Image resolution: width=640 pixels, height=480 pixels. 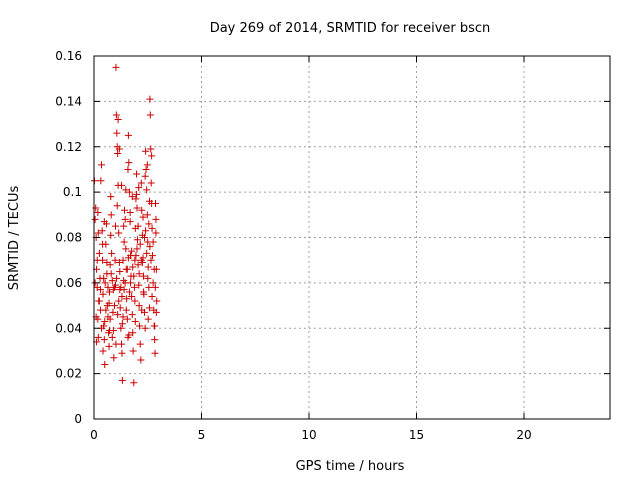 I want to click on y-tick-label: 0.1, so click(x=72, y=192).